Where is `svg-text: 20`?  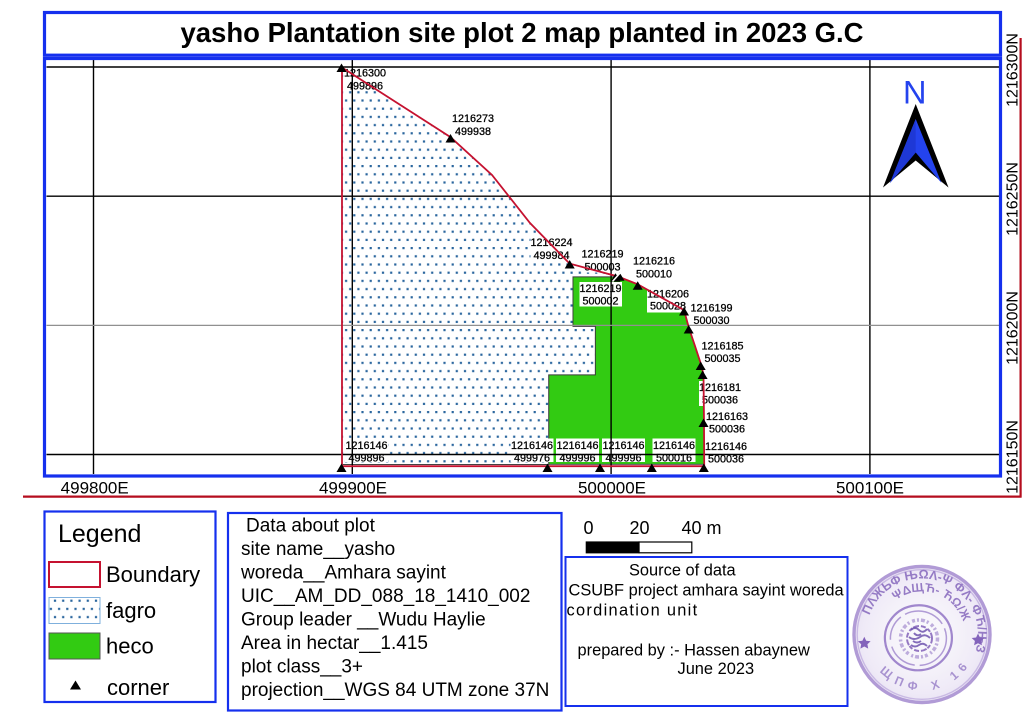
svg-text: 20 is located at coordinates (639, 528).